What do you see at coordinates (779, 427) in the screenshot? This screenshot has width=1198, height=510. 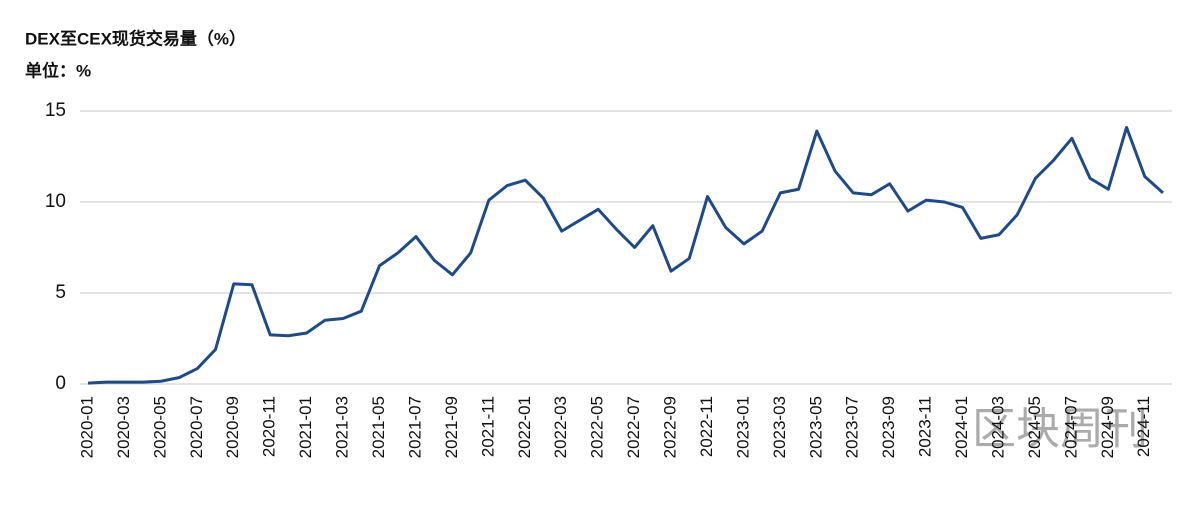 I see `x-tick-label: 2023-03` at bounding box center [779, 427].